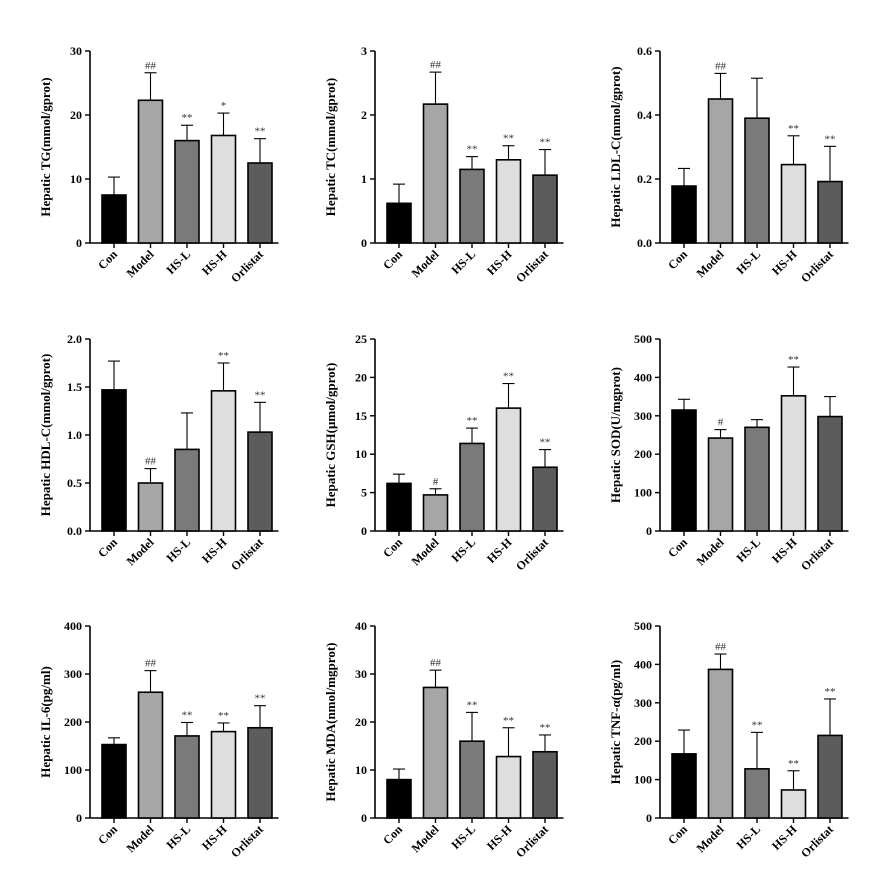 The height and width of the screenshot is (890, 879). What do you see at coordinates (361, 626) in the screenshot?
I see `y-tick-label: 40` at bounding box center [361, 626].